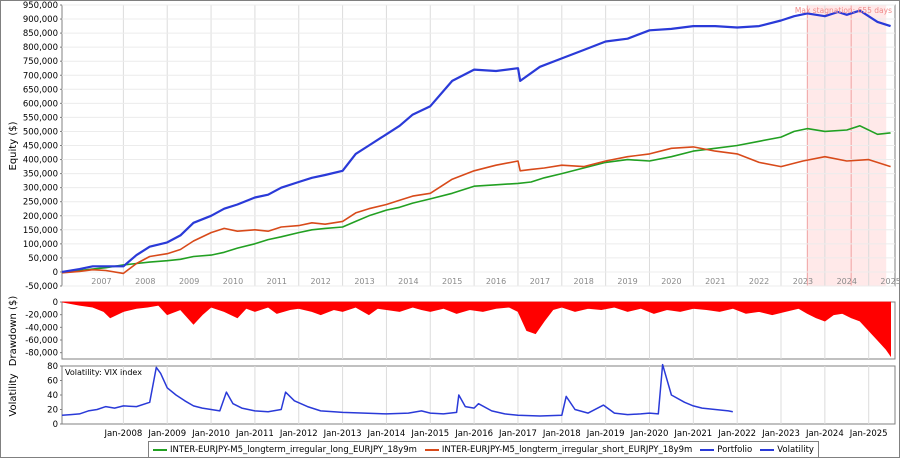 The height and width of the screenshot is (458, 900). I want to click on equity-year-label: 2025, so click(890, 281).